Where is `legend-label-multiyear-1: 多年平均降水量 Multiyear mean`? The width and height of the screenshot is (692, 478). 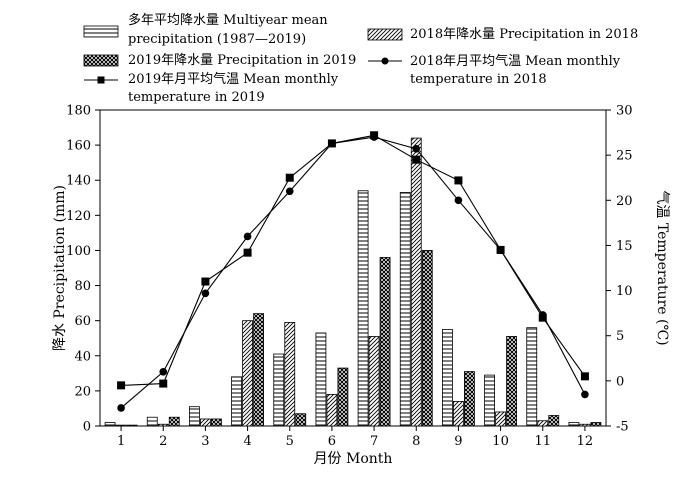
legend-label-multiyear-1: 多年平均降水量 Multiyear mean is located at coordinates (228, 20).